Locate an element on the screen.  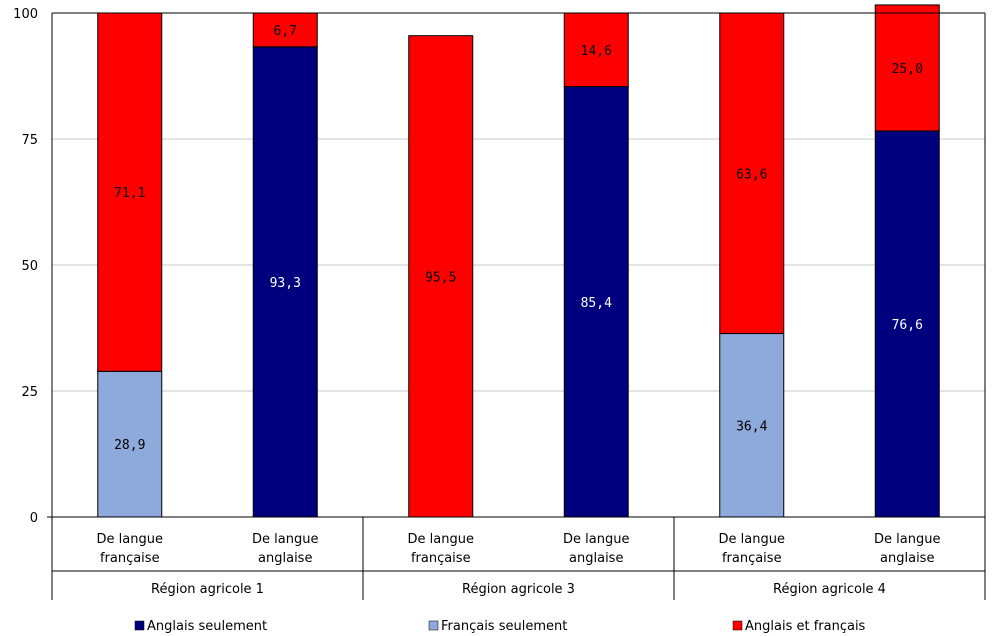
group-label: Région agricole 4 is located at coordinates (829, 589).